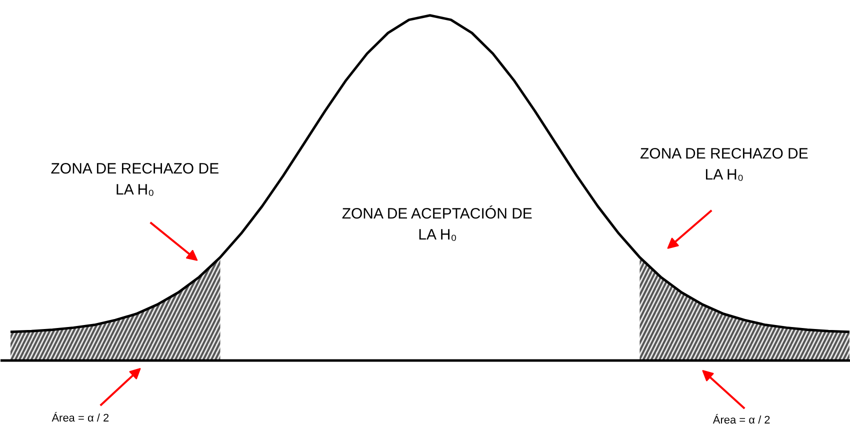  What do you see at coordinates (437, 224) in the screenshot?
I see `annotation: ZONA DE ACEPTACIÓN DE LA H₀` at bounding box center [437, 224].